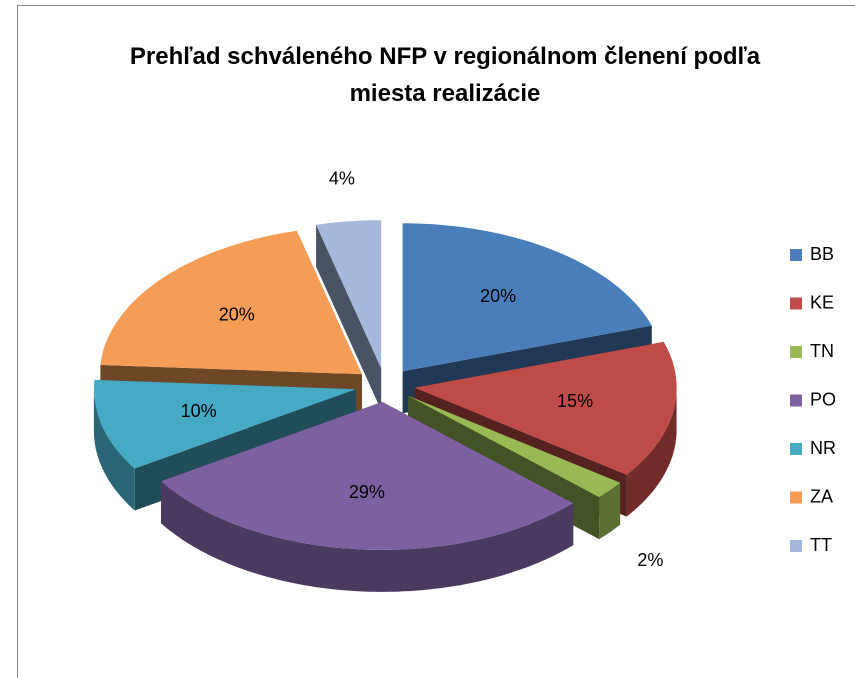  Describe the element at coordinates (822, 351) in the screenshot. I see `legend-label: TN` at that location.